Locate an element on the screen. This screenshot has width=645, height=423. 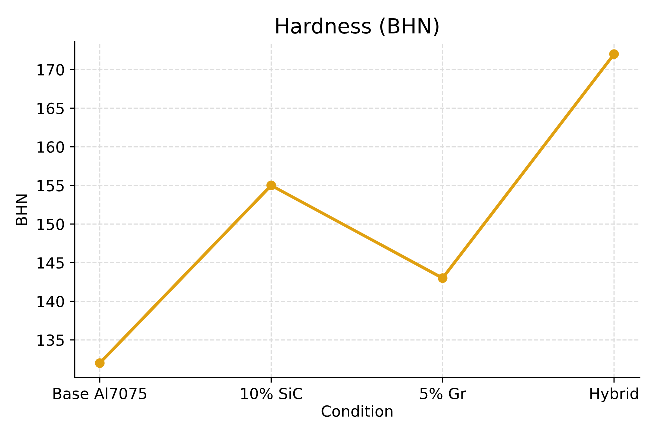
y-axis-title: BHN is located at coordinates (22, 210).